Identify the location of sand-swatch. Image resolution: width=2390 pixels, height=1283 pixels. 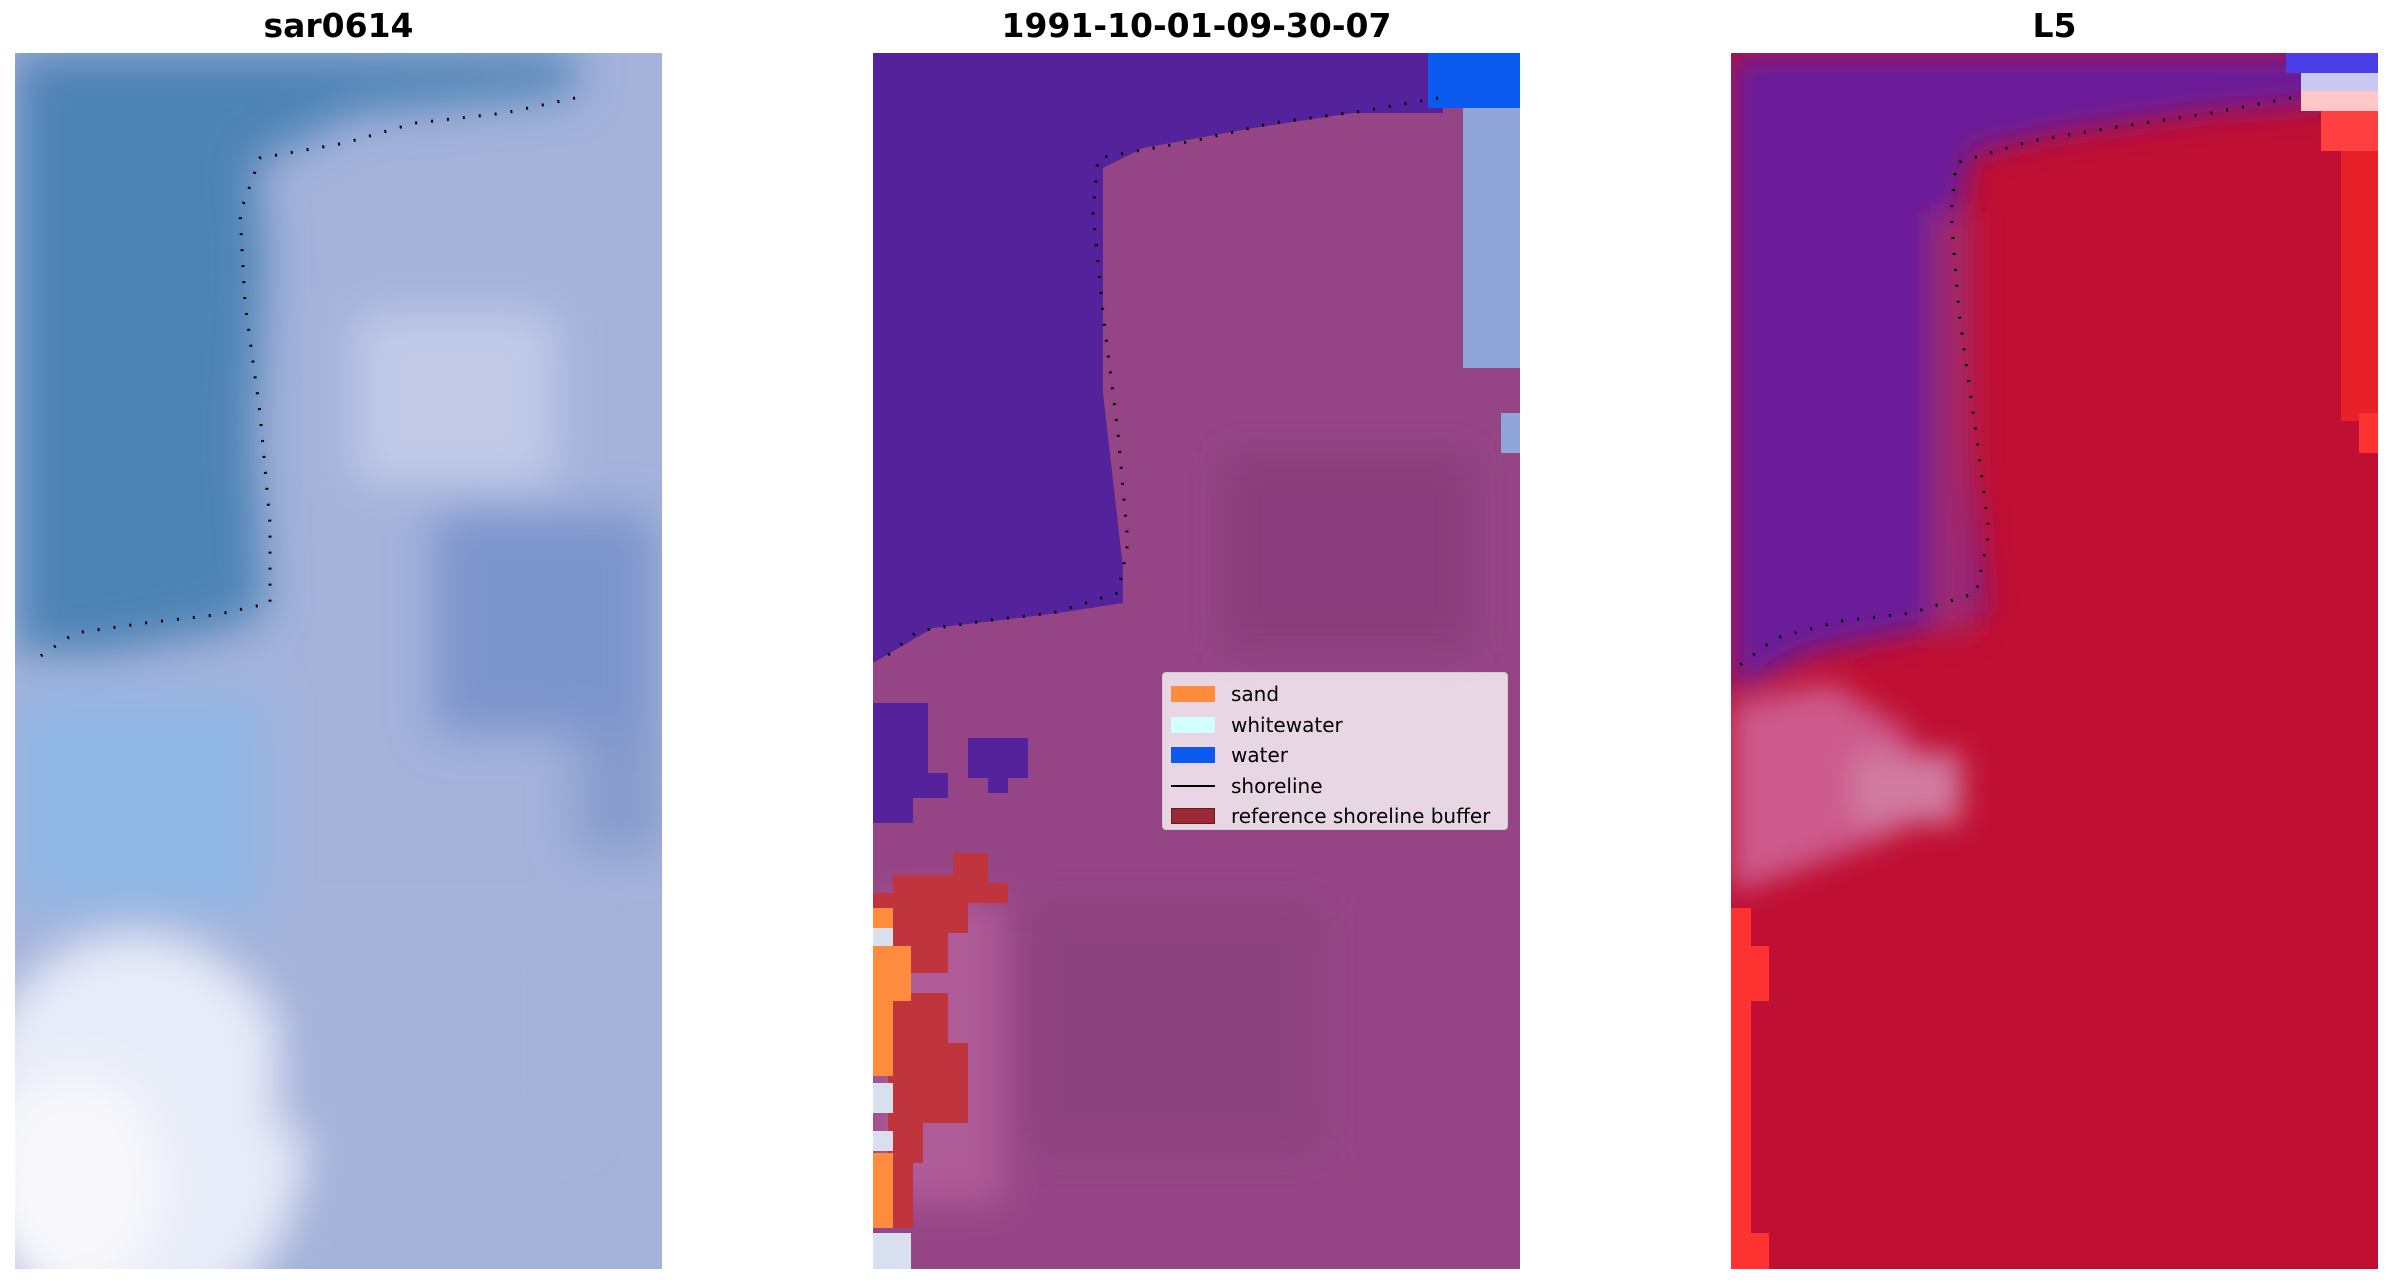
(1193, 694).